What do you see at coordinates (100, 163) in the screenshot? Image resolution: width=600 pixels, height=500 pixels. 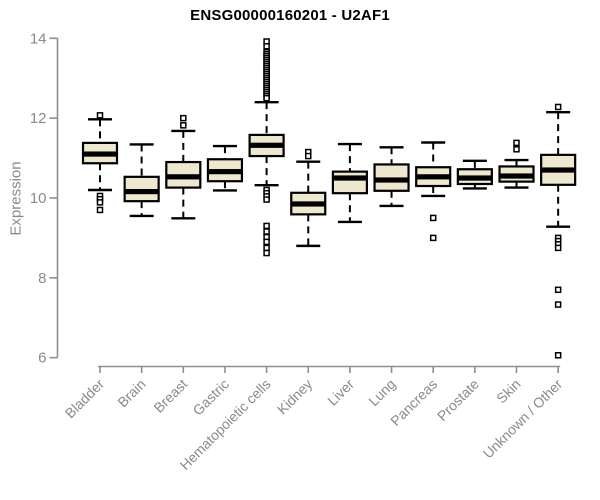 I see `box-bladder` at bounding box center [100, 163].